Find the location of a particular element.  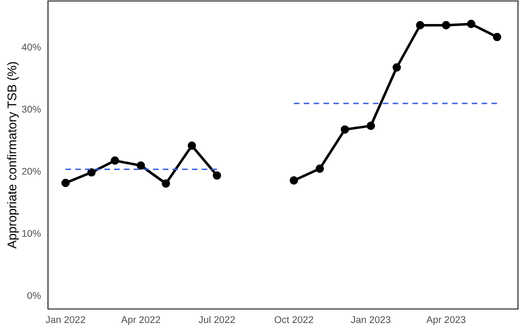

x-tick-label: Jan 2023 is located at coordinates (370, 320).